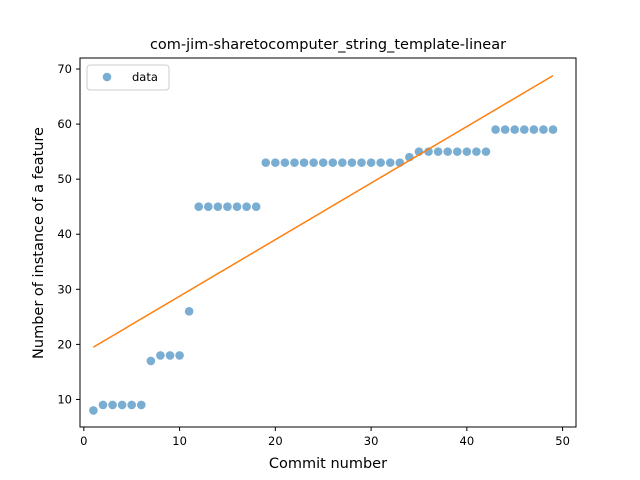 This screenshot has height=480, width=640. Describe the element at coordinates (275, 441) in the screenshot. I see `x-tick-label: 20` at that location.